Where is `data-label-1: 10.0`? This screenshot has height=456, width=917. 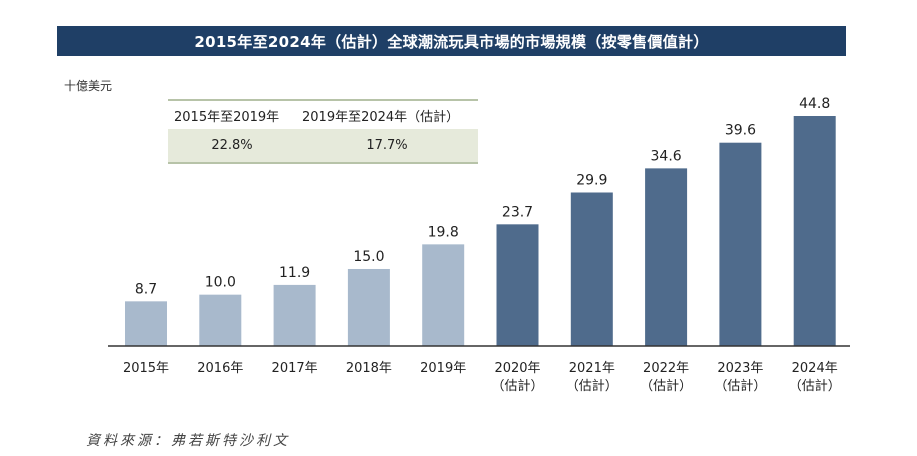
data-label-1: 10.0 is located at coordinates (220, 283).